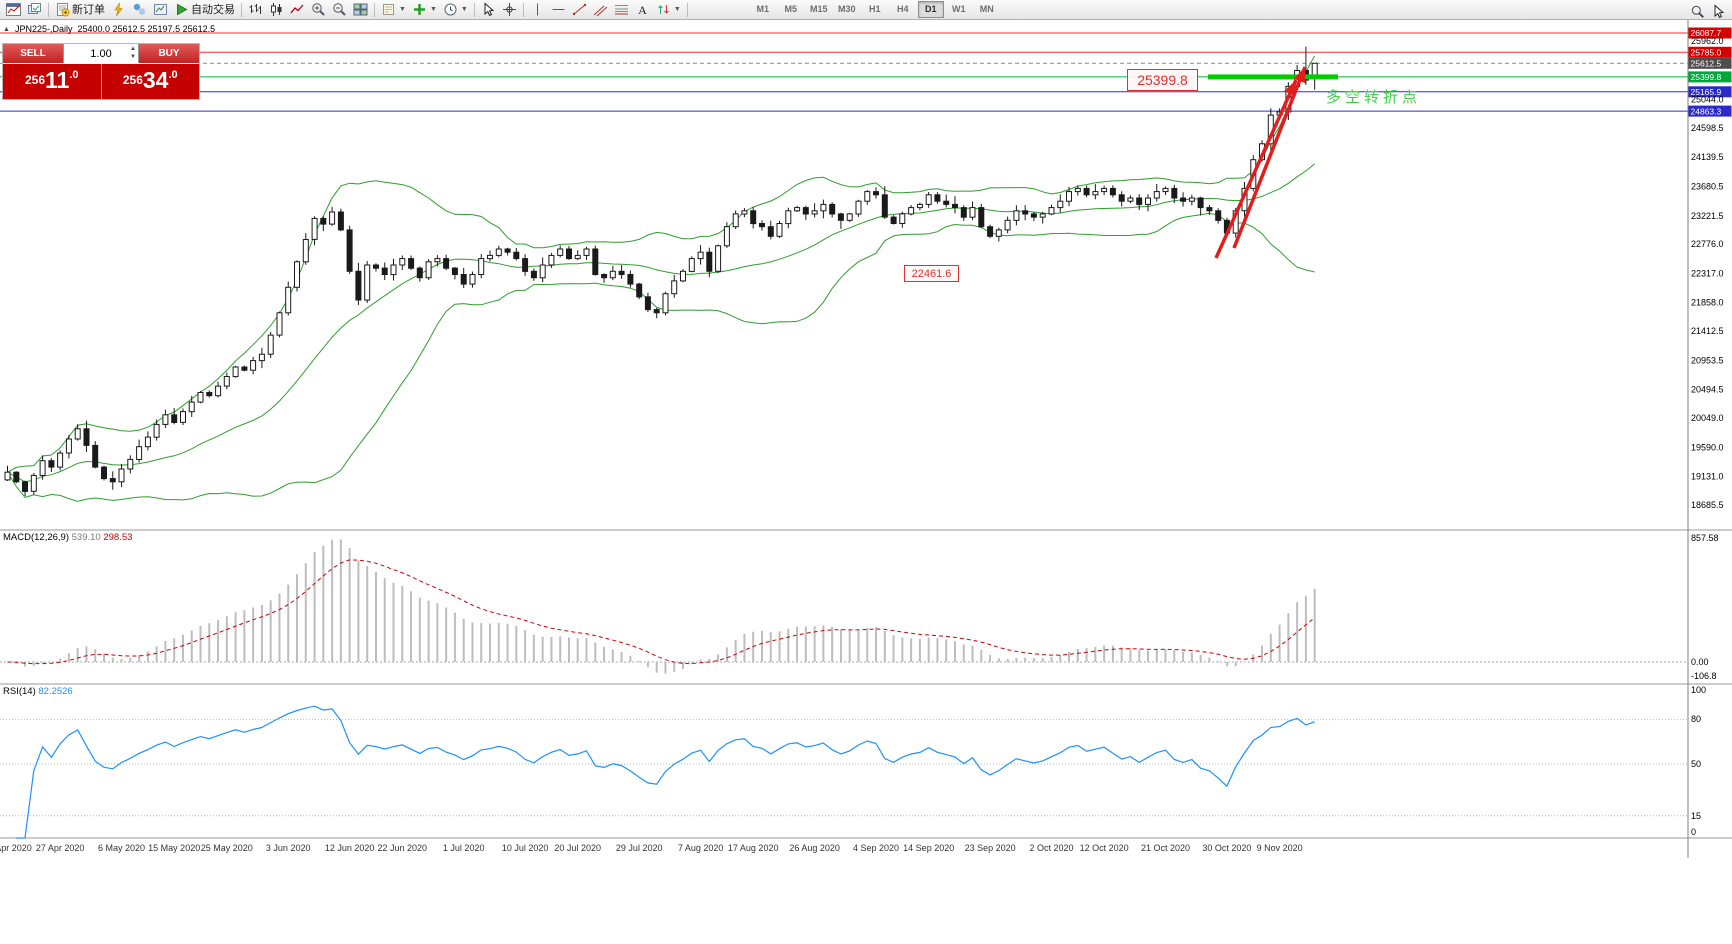  I want to click on text-tool-icon: A, so click(642, 10).